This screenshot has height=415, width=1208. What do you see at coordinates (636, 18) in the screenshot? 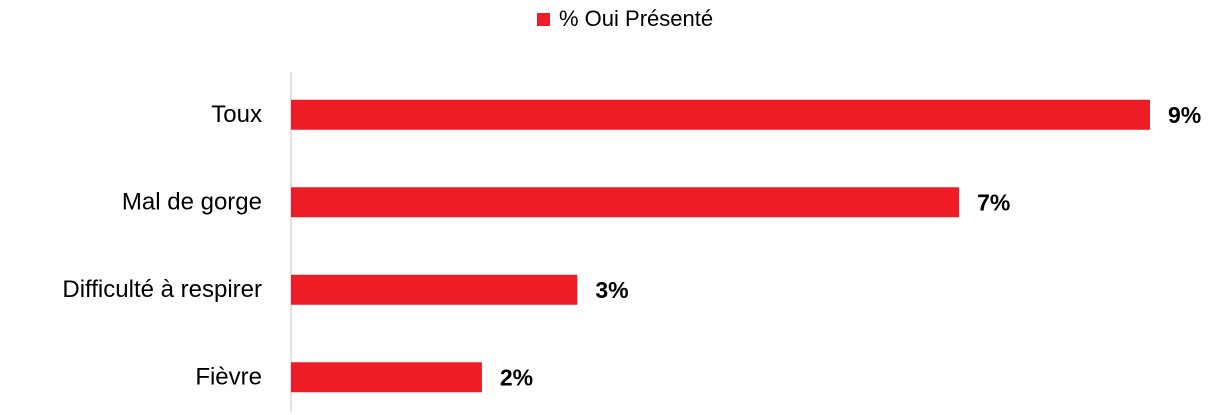
I see `legend-label: % Oui Présenté` at bounding box center [636, 18].